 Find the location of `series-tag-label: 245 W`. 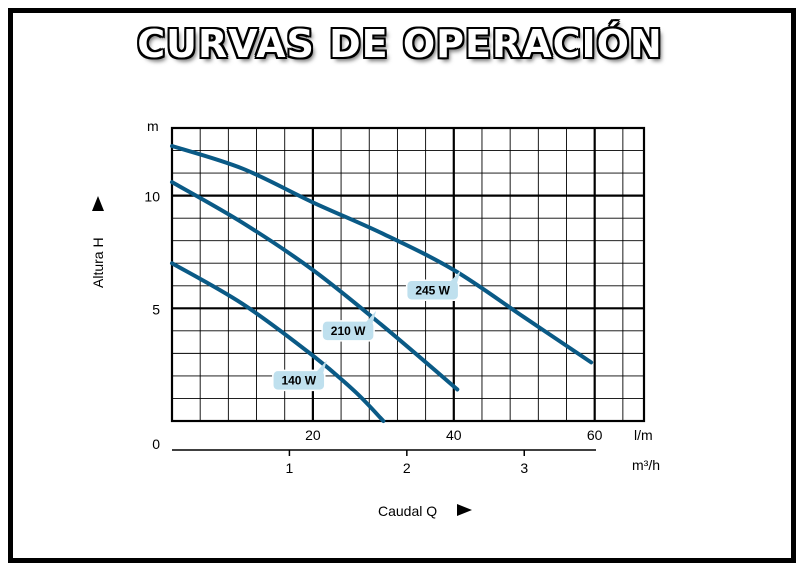

series-tag-label: 245 W is located at coordinates (432, 290).